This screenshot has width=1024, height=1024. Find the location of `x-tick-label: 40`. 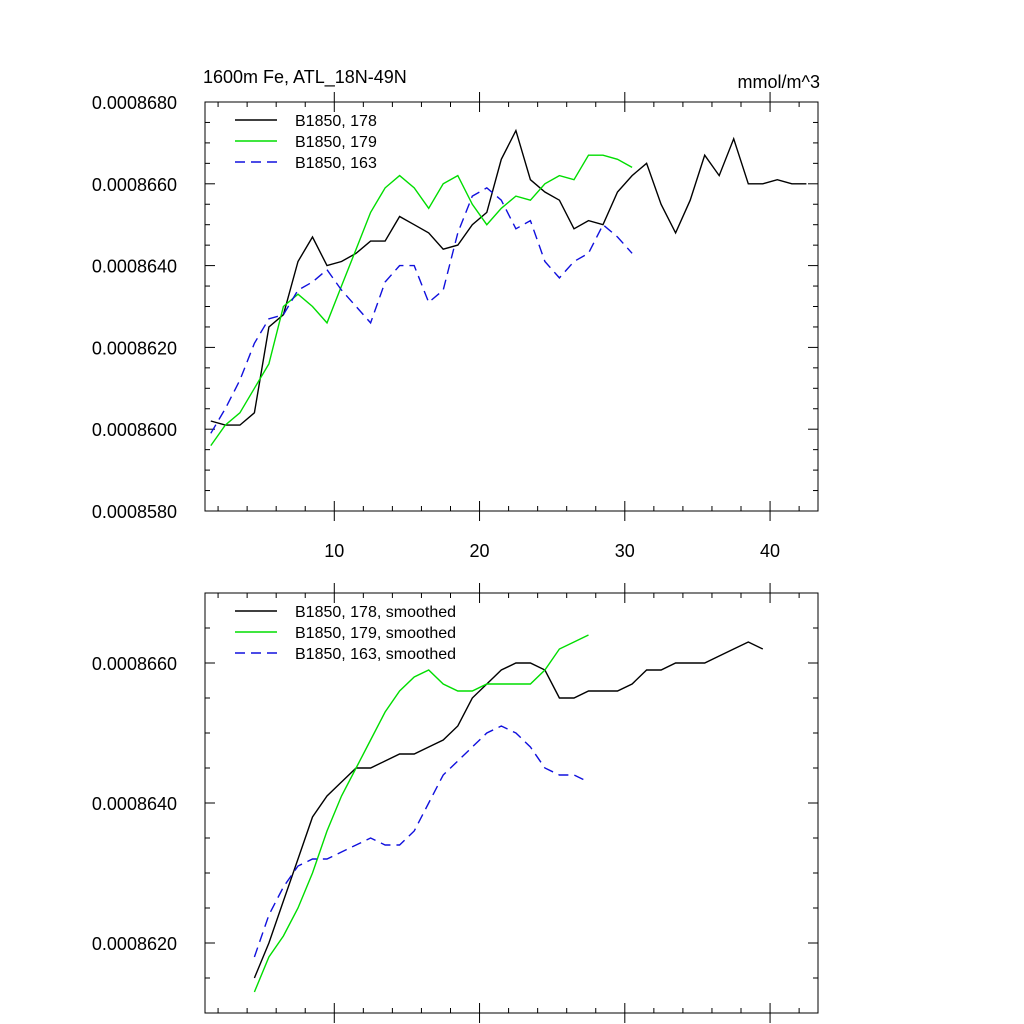

x-tick-label: 40 is located at coordinates (770, 551).